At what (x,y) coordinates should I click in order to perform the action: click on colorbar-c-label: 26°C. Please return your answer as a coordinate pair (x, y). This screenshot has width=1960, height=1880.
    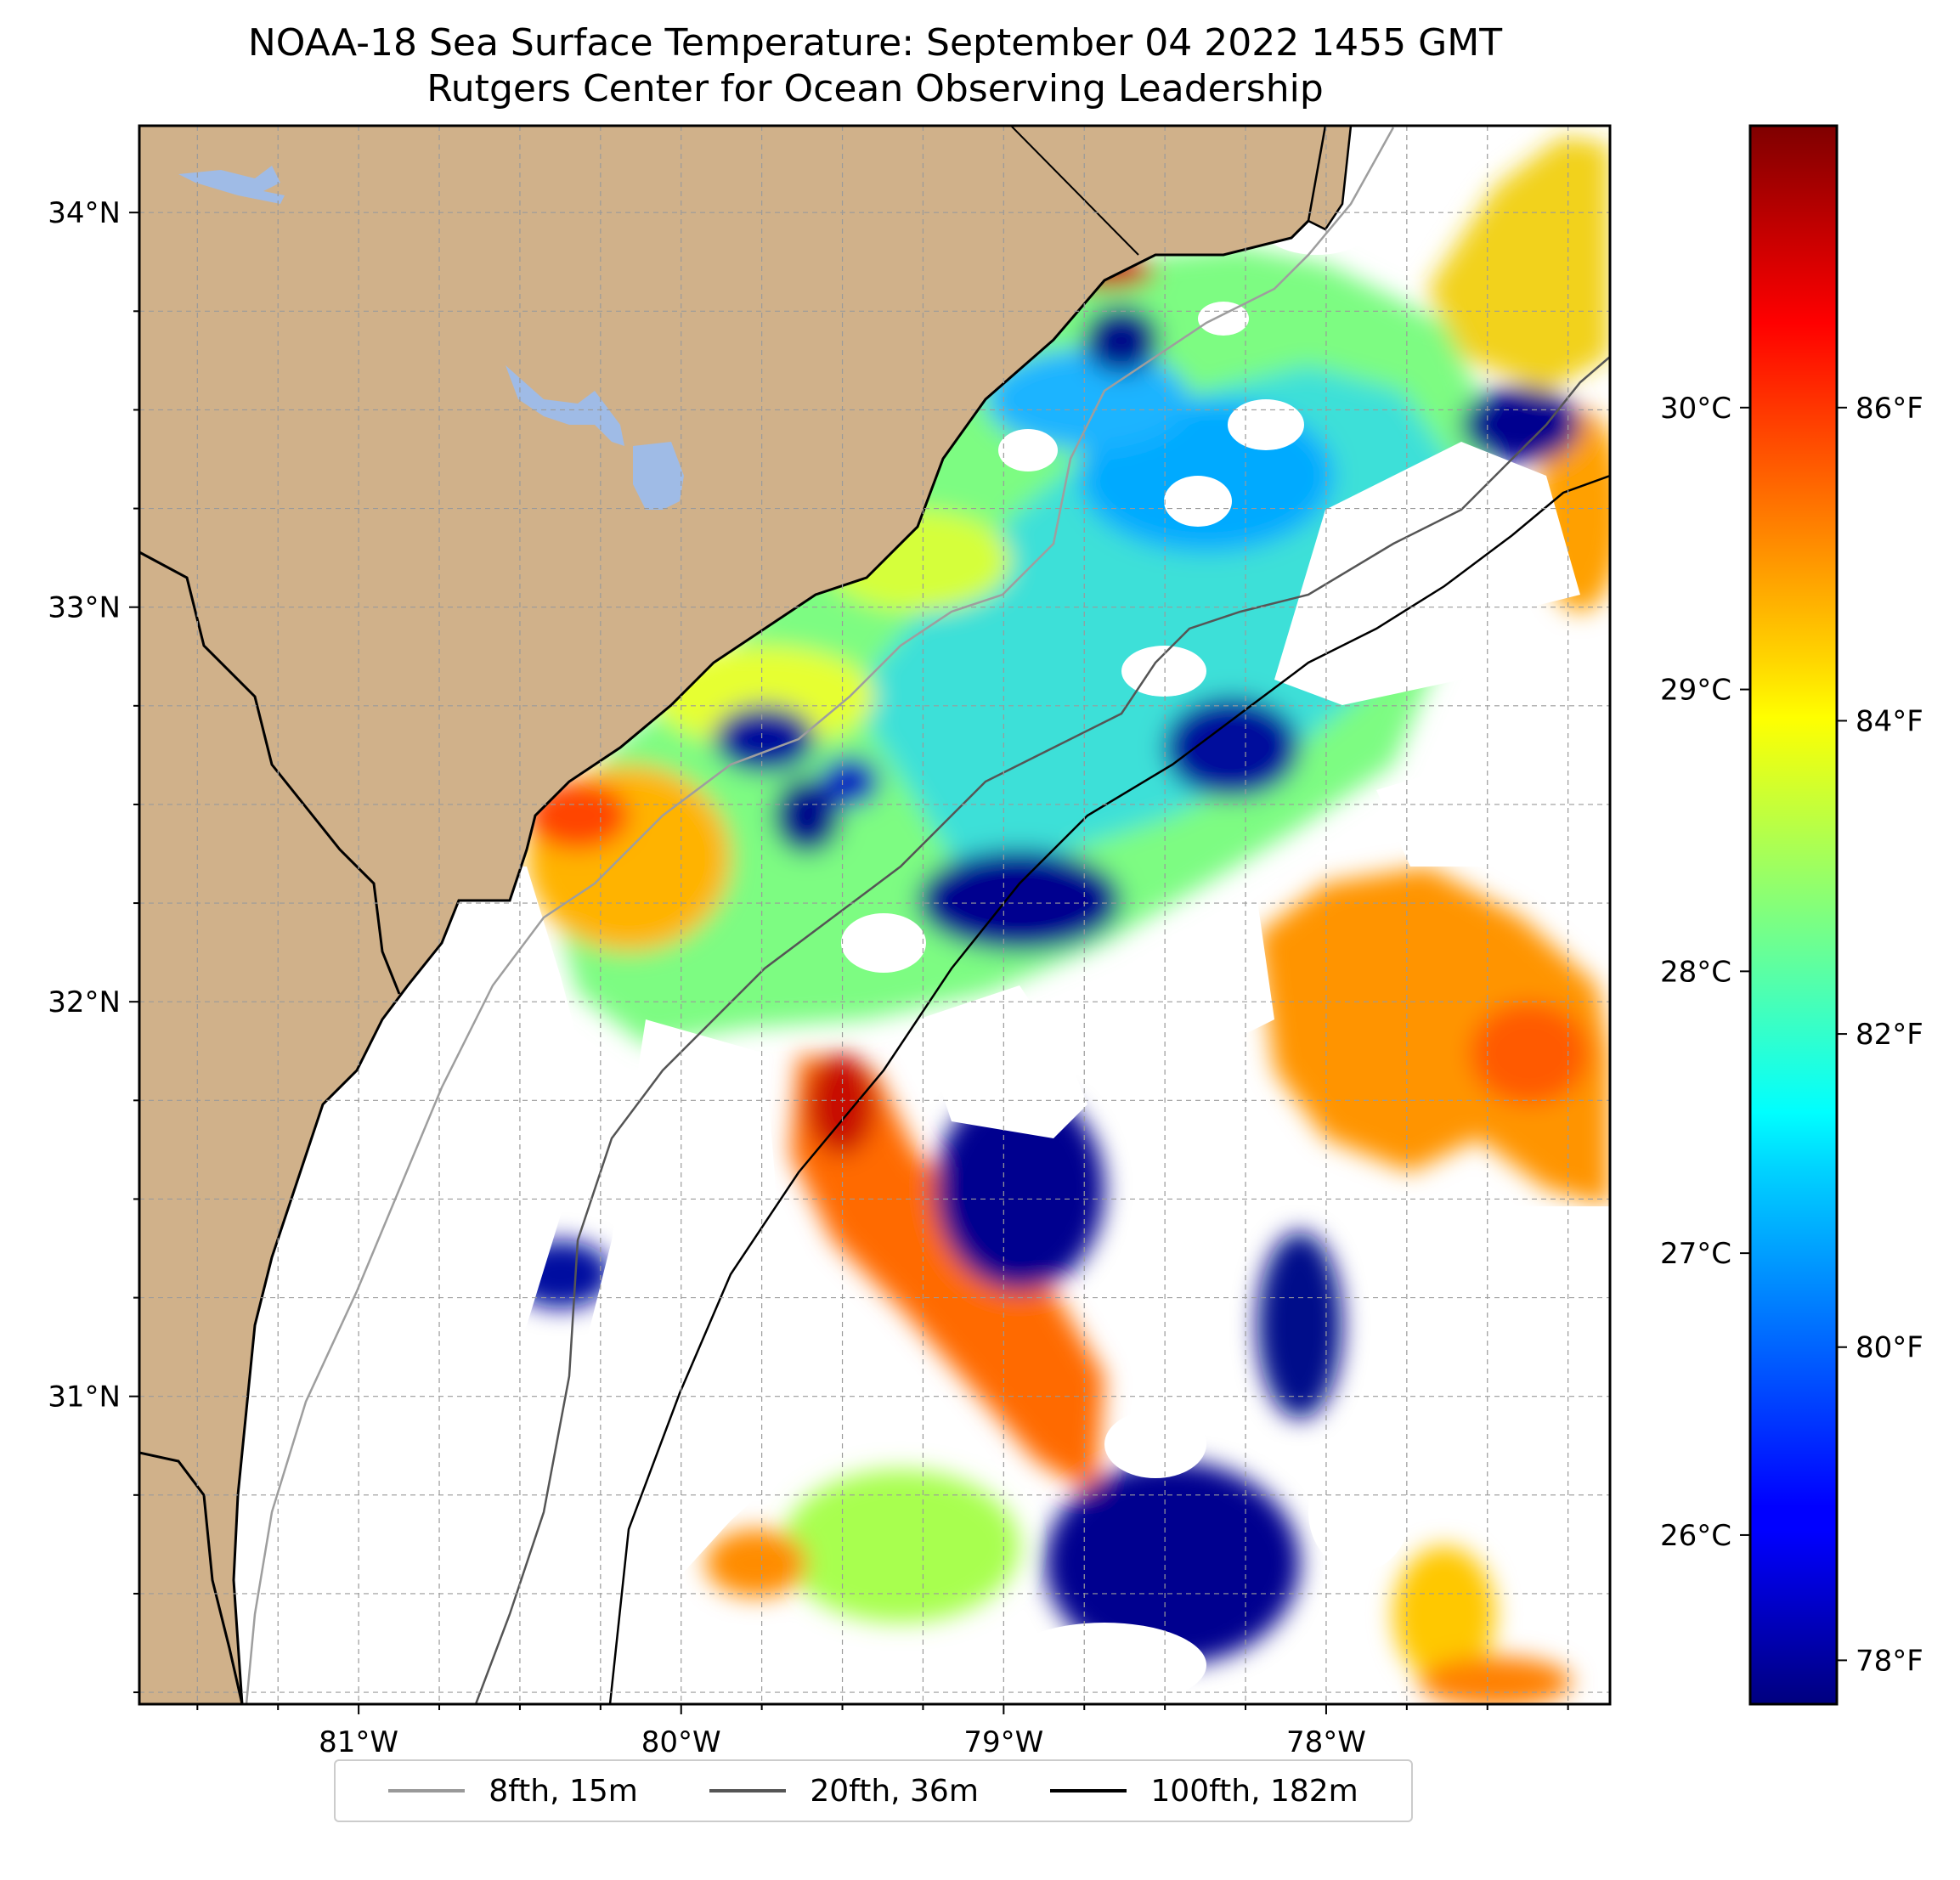
    Looking at the image, I should click on (1695, 1536).